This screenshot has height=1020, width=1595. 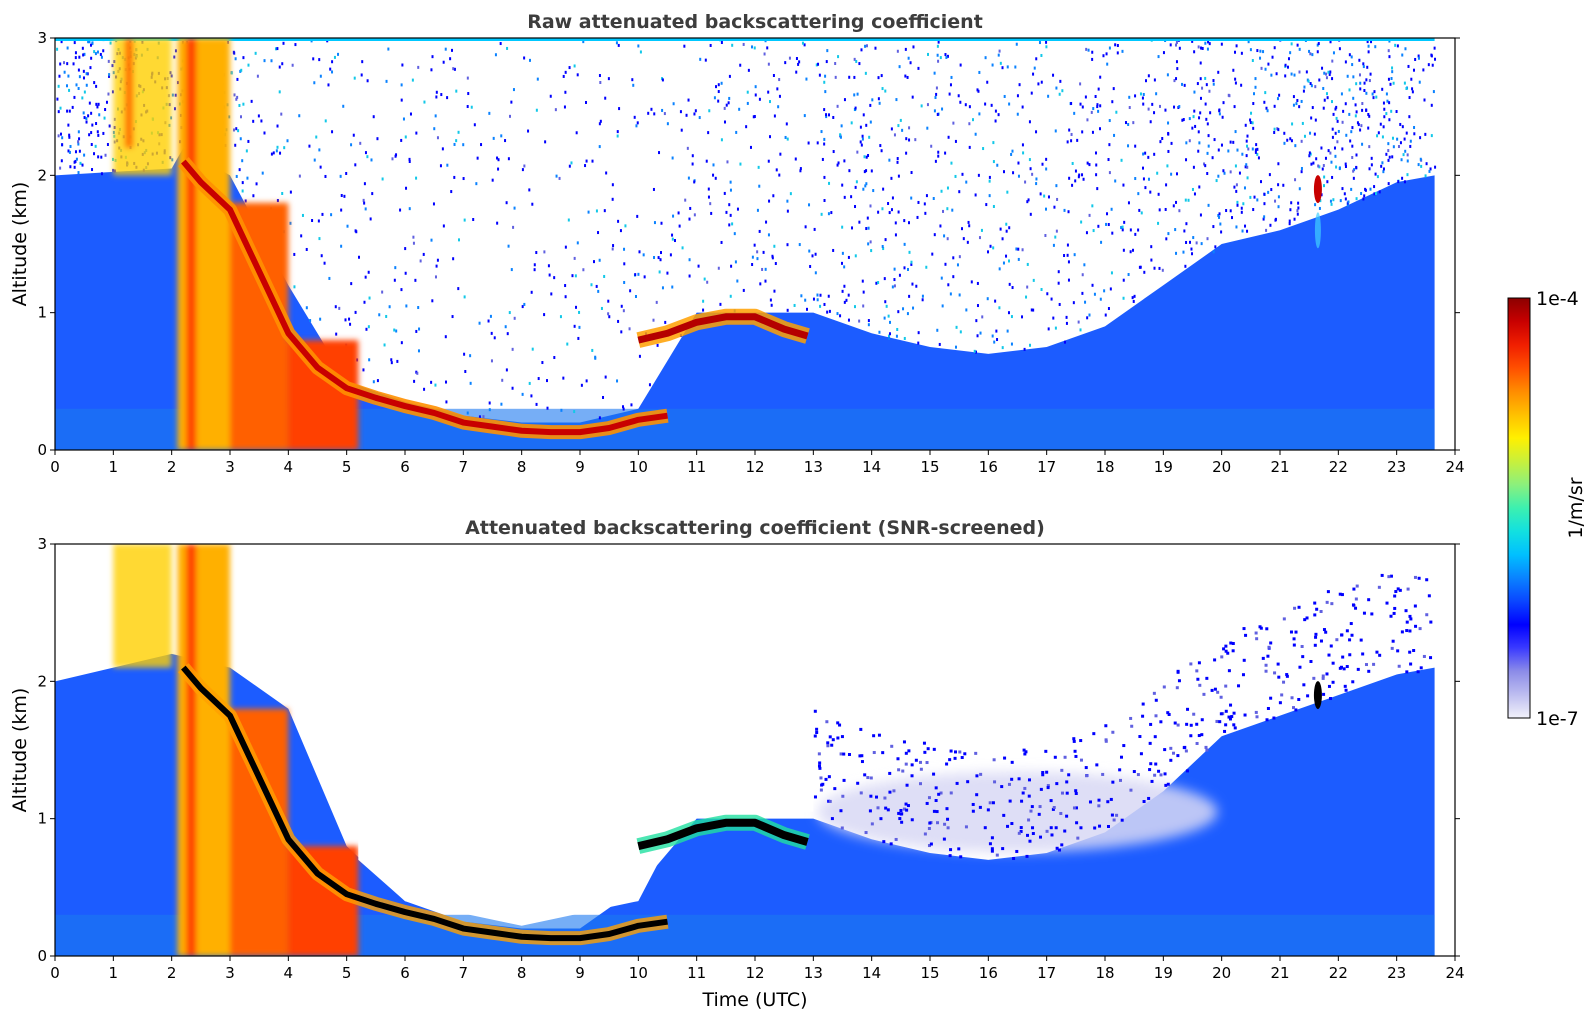 What do you see at coordinates (1557, 299) in the screenshot?
I see `colorbar-max-label: 1e-4` at bounding box center [1557, 299].